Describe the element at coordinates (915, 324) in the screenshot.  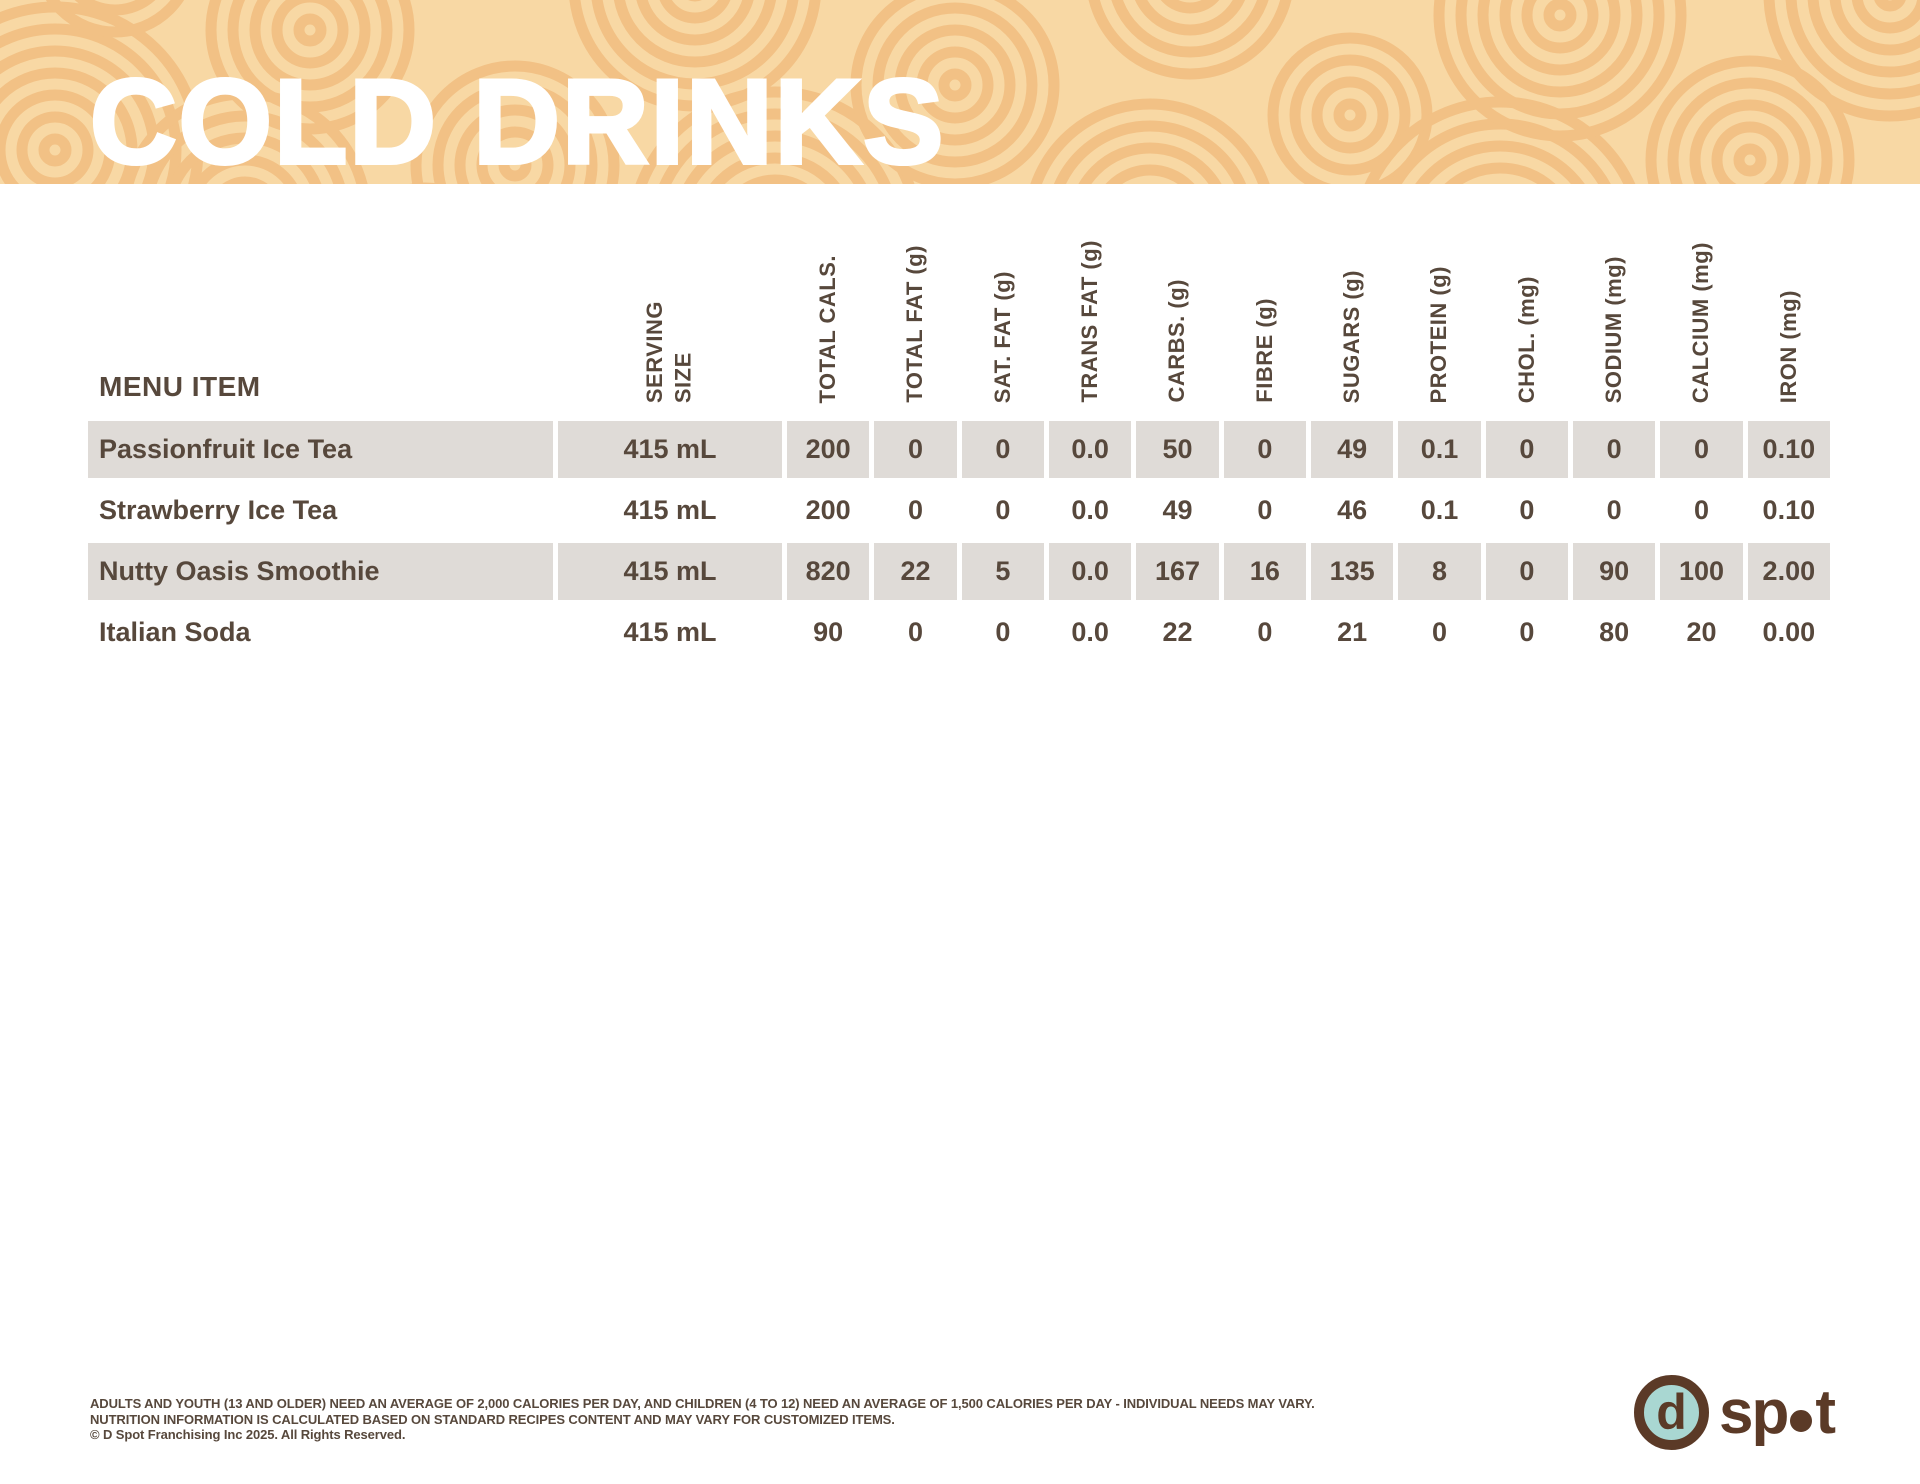
I see `column-header-total-fat: TOTAL FAT (g)` at that location.